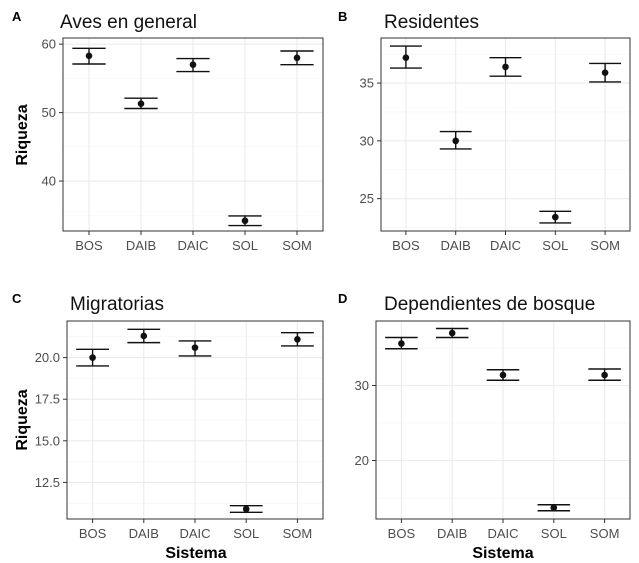  I want to click on panel-letter: A, so click(17, 16).